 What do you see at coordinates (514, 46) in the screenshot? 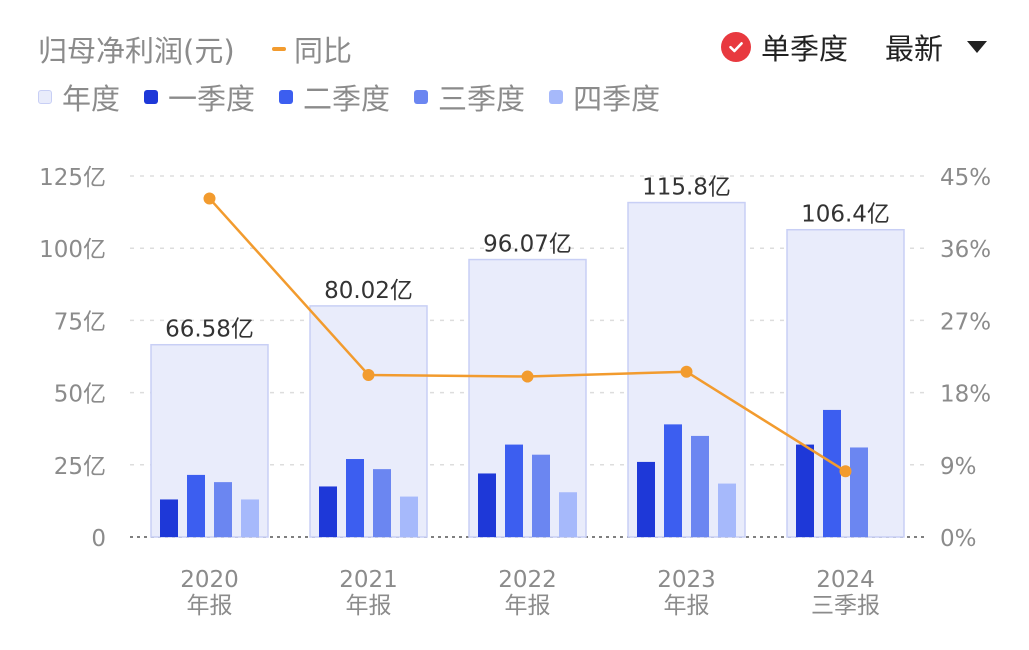
I see `chart-header: 归母净利润(元) 同比 单季度 最新` at bounding box center [514, 46].